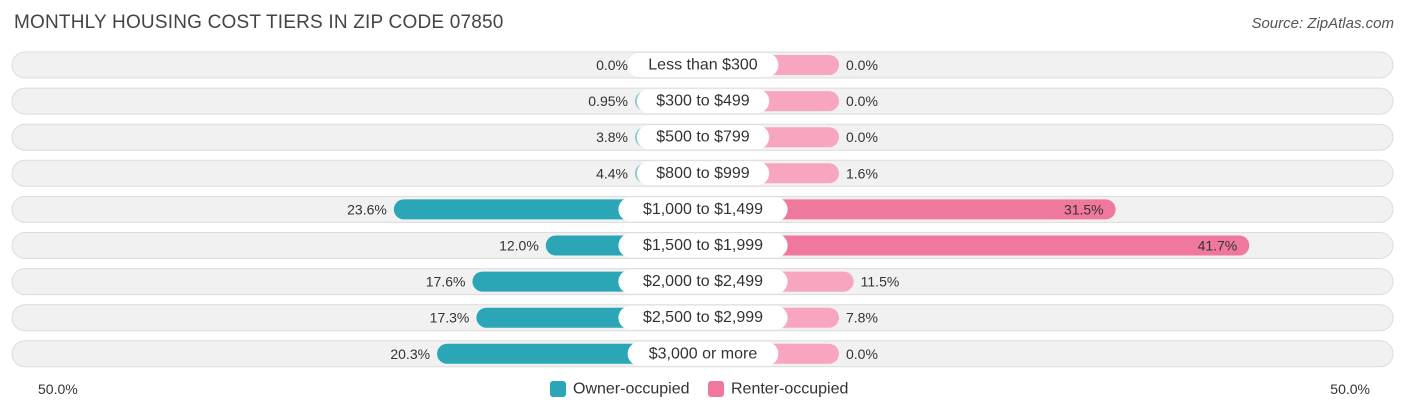 Image resolution: width=1406 pixels, height=414 pixels. I want to click on category-label: $800 to $999, so click(703, 173).